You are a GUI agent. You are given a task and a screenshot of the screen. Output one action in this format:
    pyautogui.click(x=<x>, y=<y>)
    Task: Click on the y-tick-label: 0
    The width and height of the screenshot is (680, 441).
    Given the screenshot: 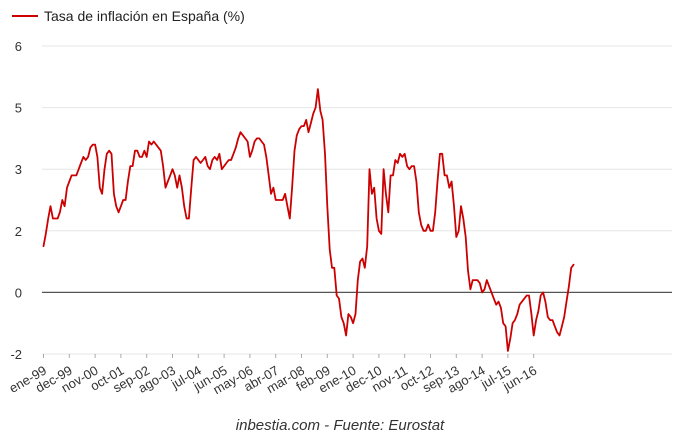 What is the action you would take?
    pyautogui.click(x=18, y=292)
    